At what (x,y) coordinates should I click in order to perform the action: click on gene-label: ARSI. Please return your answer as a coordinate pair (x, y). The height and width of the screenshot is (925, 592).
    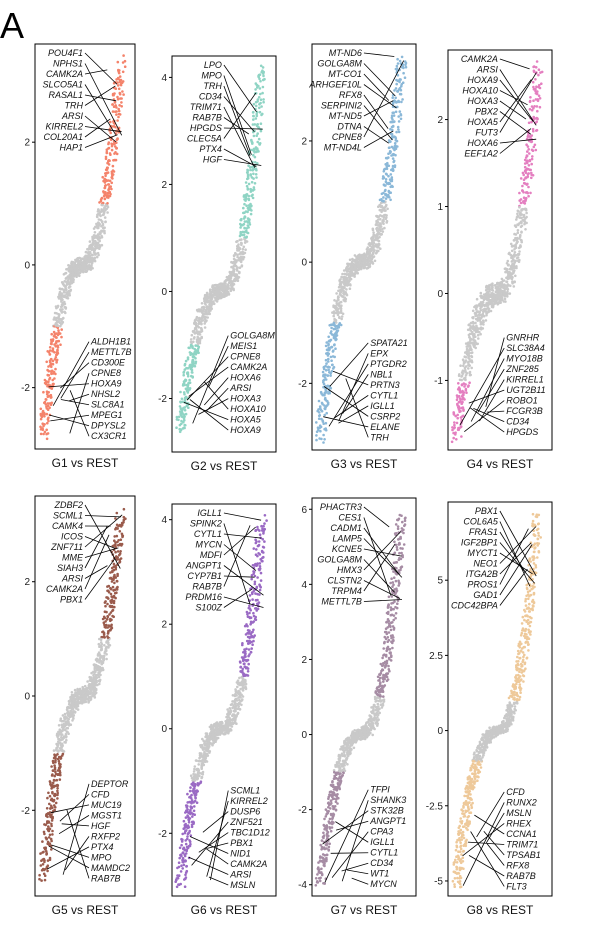
    Looking at the image, I should click on (72, 579).